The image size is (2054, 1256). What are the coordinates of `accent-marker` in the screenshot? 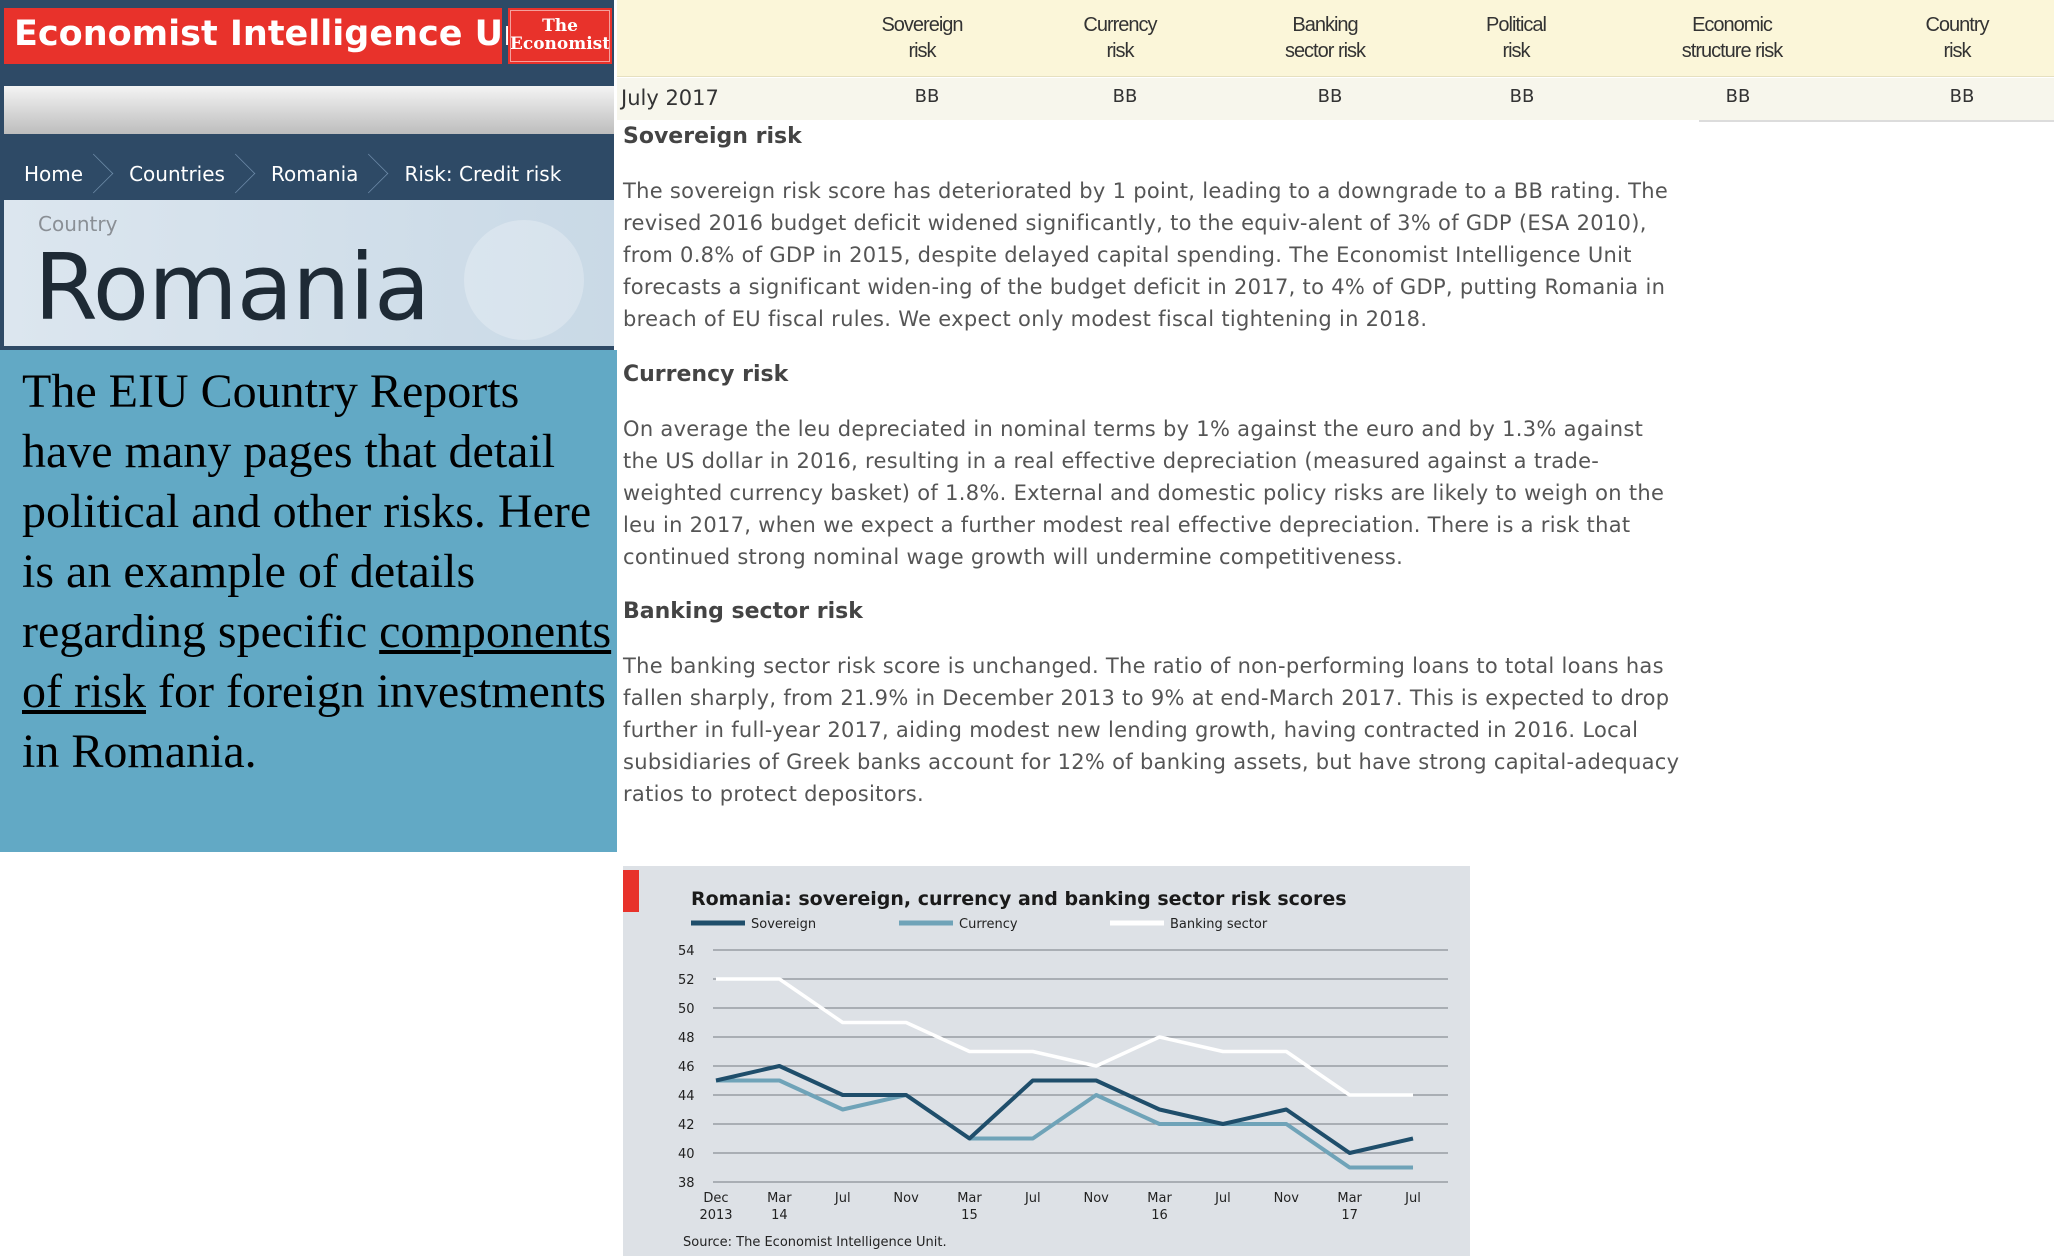 It's located at (631, 891).